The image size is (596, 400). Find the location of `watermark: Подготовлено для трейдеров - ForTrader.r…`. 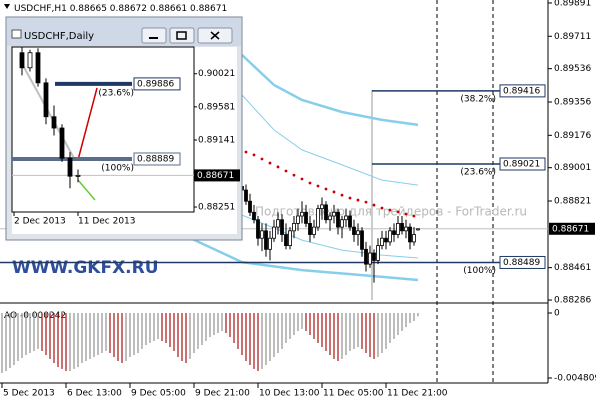

watermark: Подготовлено для трейдеров - ForTrader.r… is located at coordinates (391, 212).